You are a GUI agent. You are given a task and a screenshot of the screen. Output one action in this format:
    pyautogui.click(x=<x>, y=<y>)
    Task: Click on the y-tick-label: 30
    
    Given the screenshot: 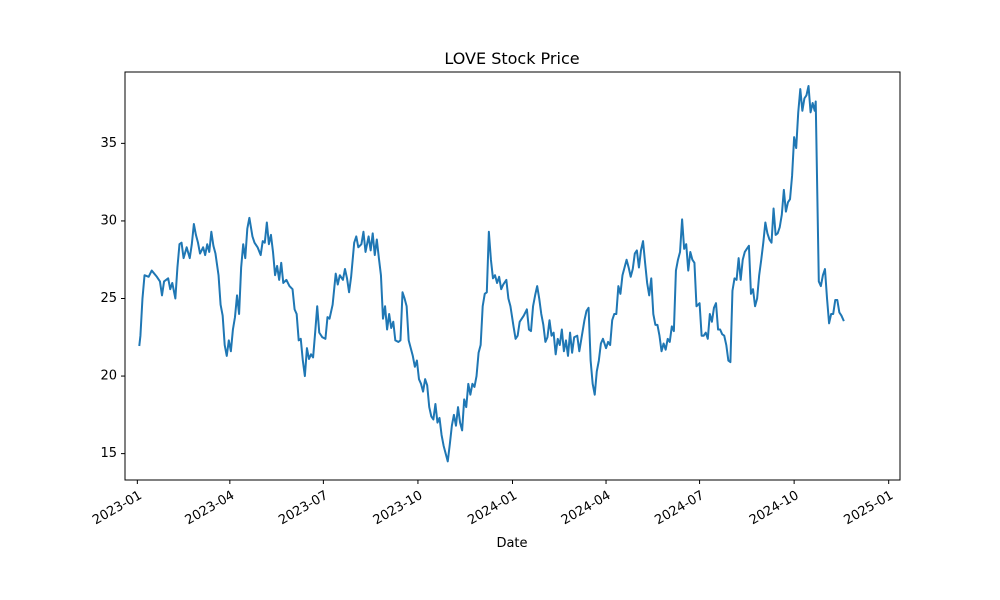 What is the action you would take?
    pyautogui.click(x=108, y=220)
    